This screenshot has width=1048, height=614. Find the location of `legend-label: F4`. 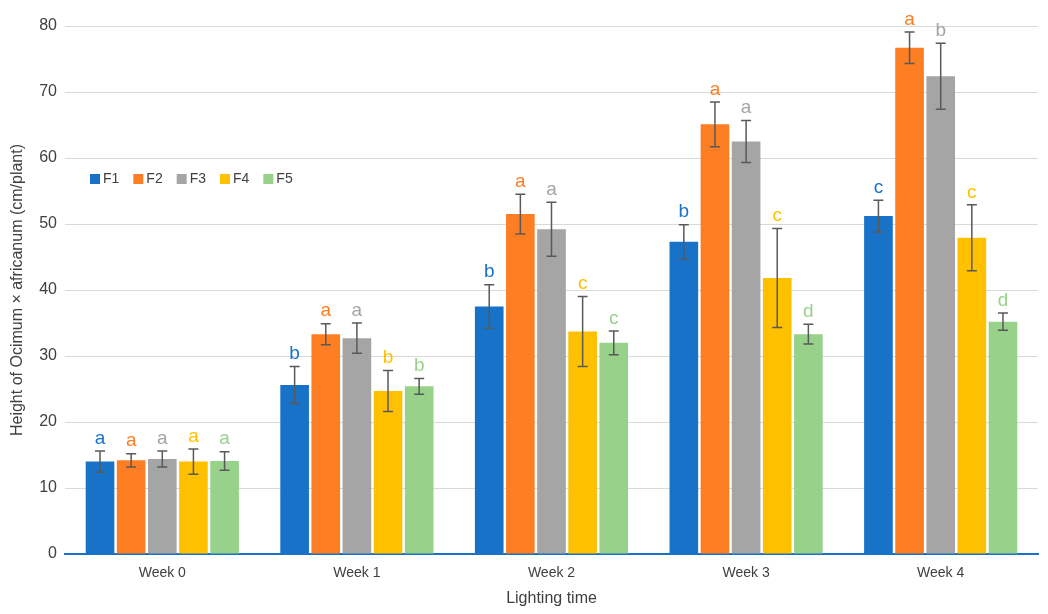

legend-label: F4 is located at coordinates (241, 177).